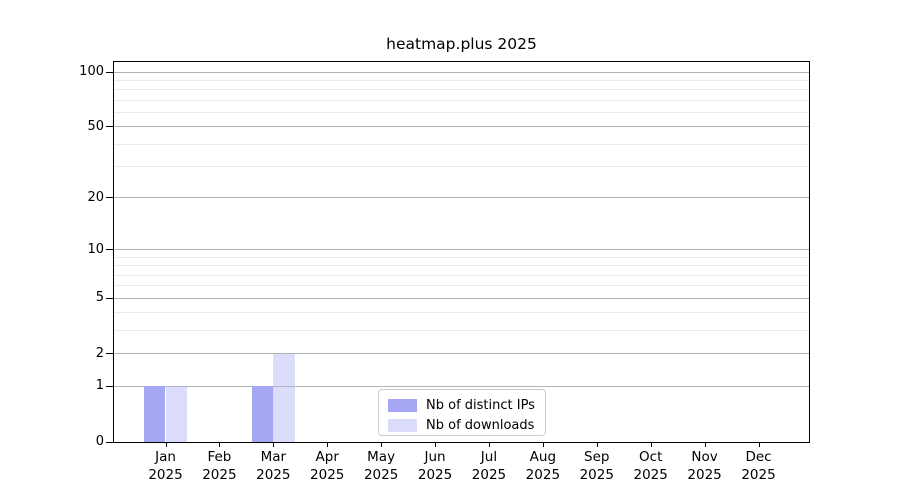 The image size is (900, 500). Describe the element at coordinates (99, 441) in the screenshot. I see `y-tick-label: 0` at that location.